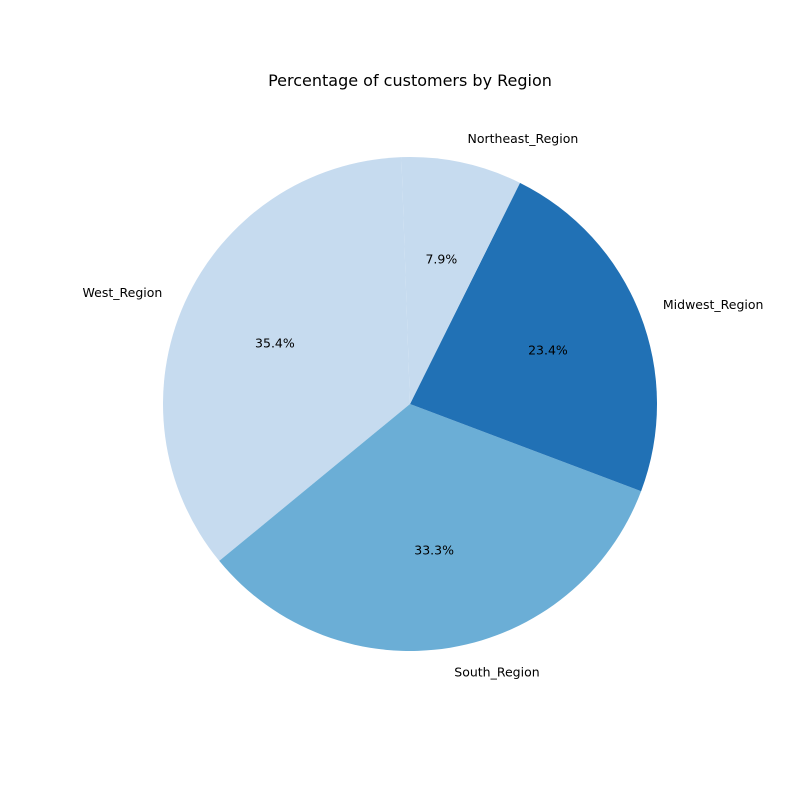 The height and width of the screenshot is (800, 800). I want to click on pct-label-midwest-region: 23.4%, so click(548, 349).